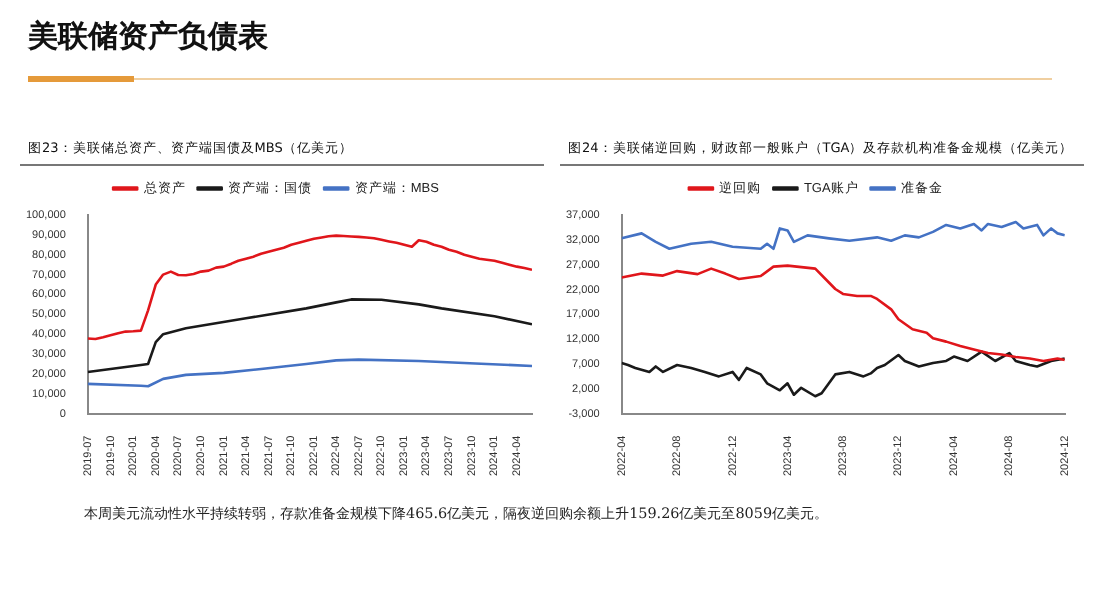 The height and width of the screenshot is (610, 1100). Describe the element at coordinates (148, 37) in the screenshot. I see `text: 美联储资产负债表` at that location.